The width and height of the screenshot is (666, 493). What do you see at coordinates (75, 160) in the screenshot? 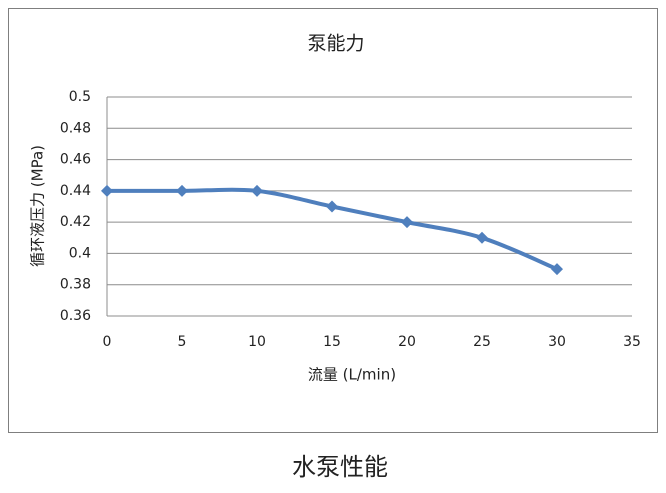
I see `y-tick-label: 0.46` at bounding box center [75, 160].